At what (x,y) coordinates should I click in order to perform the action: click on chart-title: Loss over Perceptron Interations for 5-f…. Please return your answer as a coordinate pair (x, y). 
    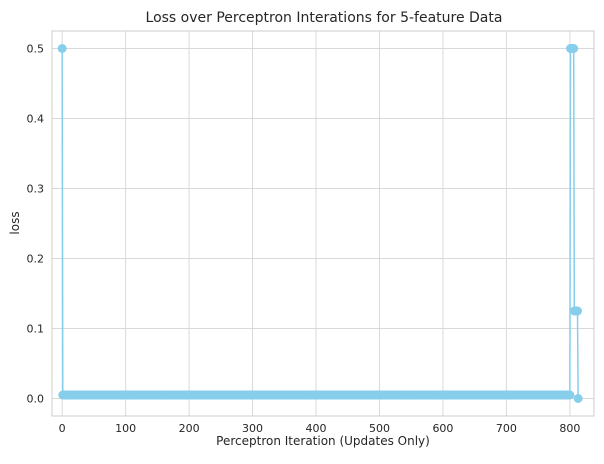
    Looking at the image, I should click on (324, 18).